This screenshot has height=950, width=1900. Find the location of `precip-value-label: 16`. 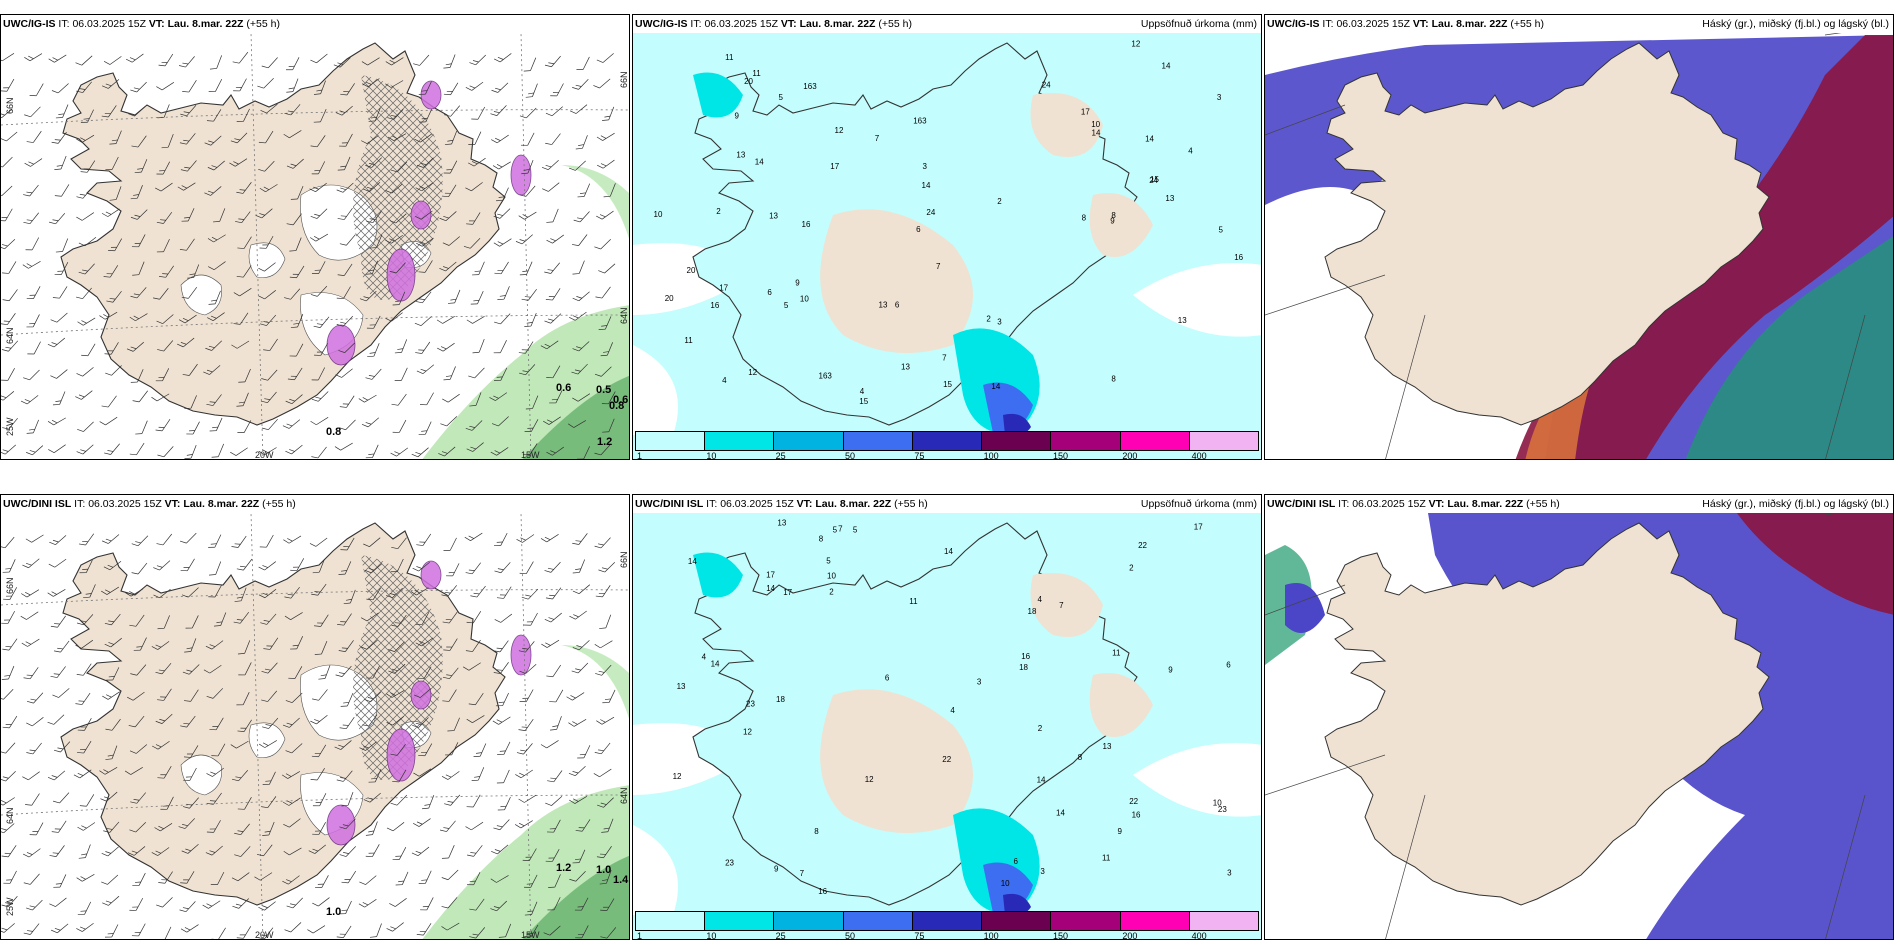

precip-value-label: 16 is located at coordinates (1238, 257).